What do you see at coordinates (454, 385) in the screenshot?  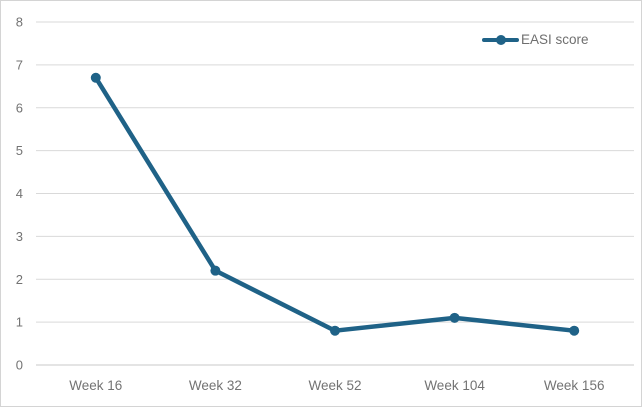 I see `x-axis-tick-label: Week 104` at bounding box center [454, 385].